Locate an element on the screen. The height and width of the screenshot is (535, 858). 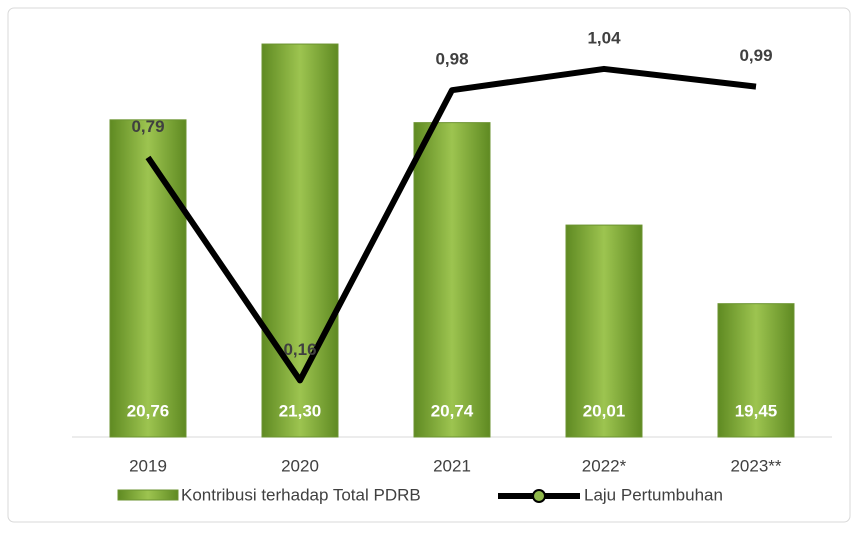
x-tick-label: 2021 is located at coordinates (452, 465).